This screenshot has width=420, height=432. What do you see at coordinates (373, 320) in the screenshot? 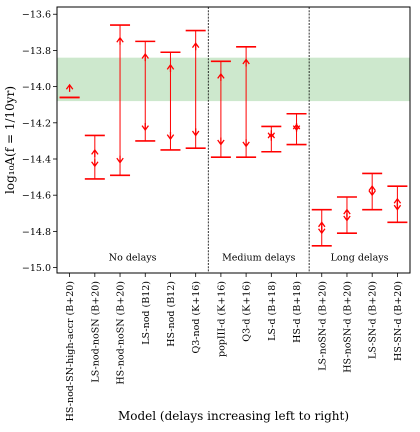
I see `x-tick-label-13: LS-SN-d (B+20)` at bounding box center [373, 320].